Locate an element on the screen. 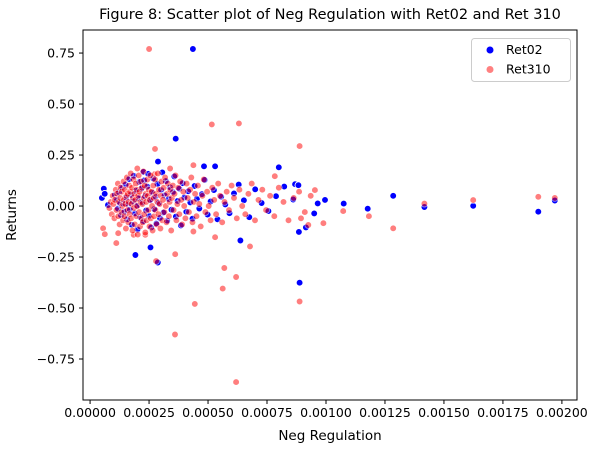 This screenshot has width=605, height=457. y-tick-label: 0.50 is located at coordinates (61, 104).